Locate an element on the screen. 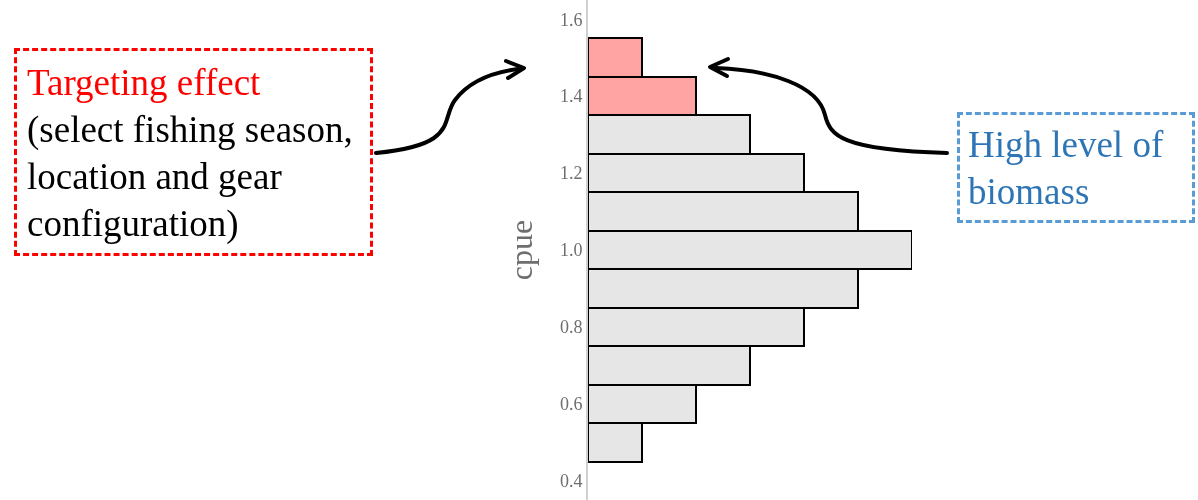 This screenshot has width=1198, height=500. text: Targeting effect is located at coordinates (144, 83).